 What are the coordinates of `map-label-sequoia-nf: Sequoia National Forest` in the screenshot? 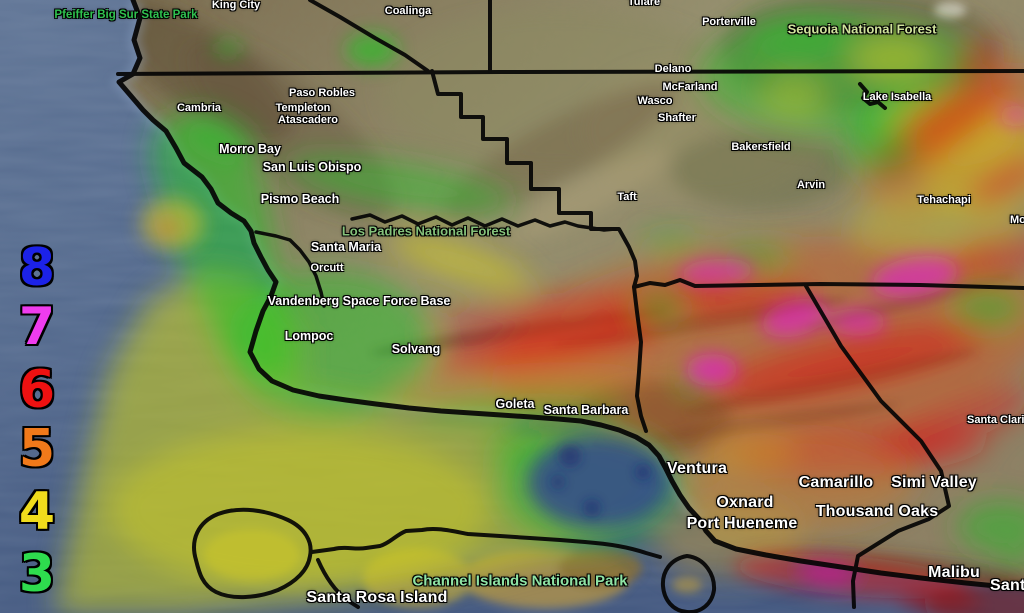 It's located at (862, 29).